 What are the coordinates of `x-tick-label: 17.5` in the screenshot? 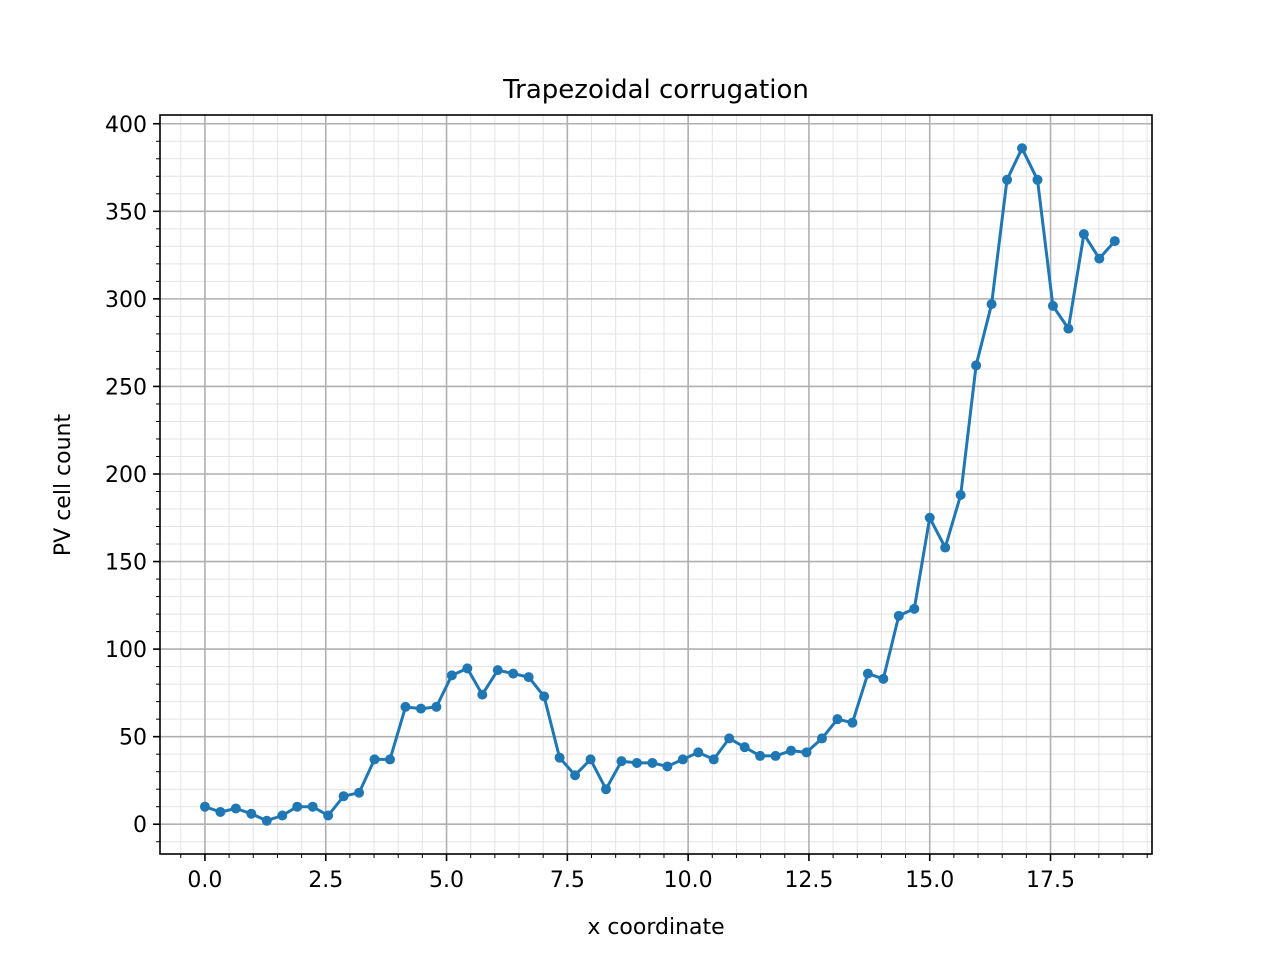 It's located at (1050, 880).